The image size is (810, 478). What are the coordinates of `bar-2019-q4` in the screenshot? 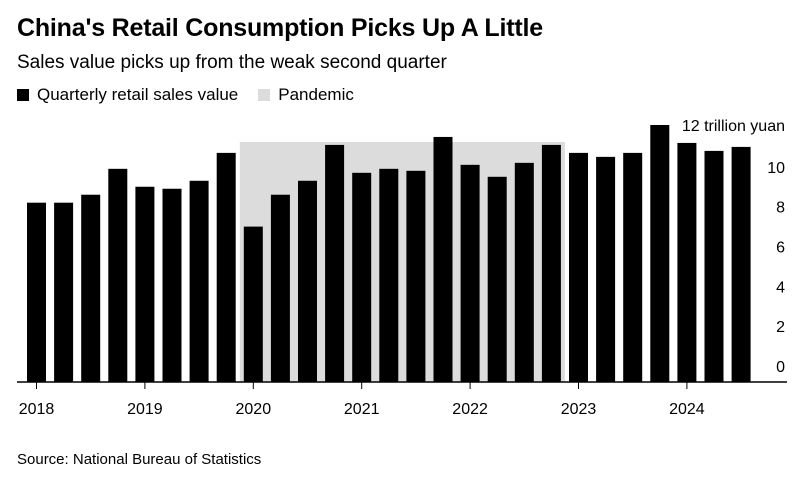 It's located at (226, 267).